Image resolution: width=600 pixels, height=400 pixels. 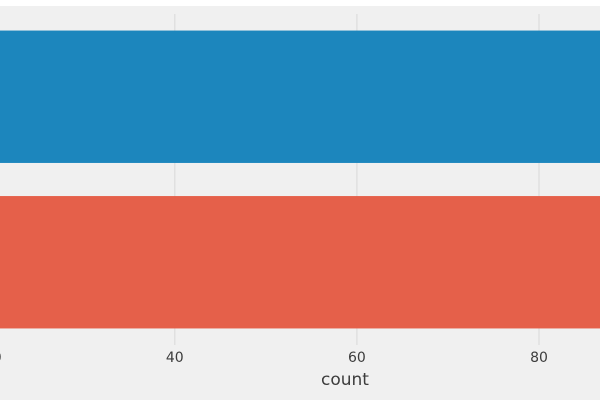 I want to click on labels: 20 40 60 80, so click(x=274, y=358).